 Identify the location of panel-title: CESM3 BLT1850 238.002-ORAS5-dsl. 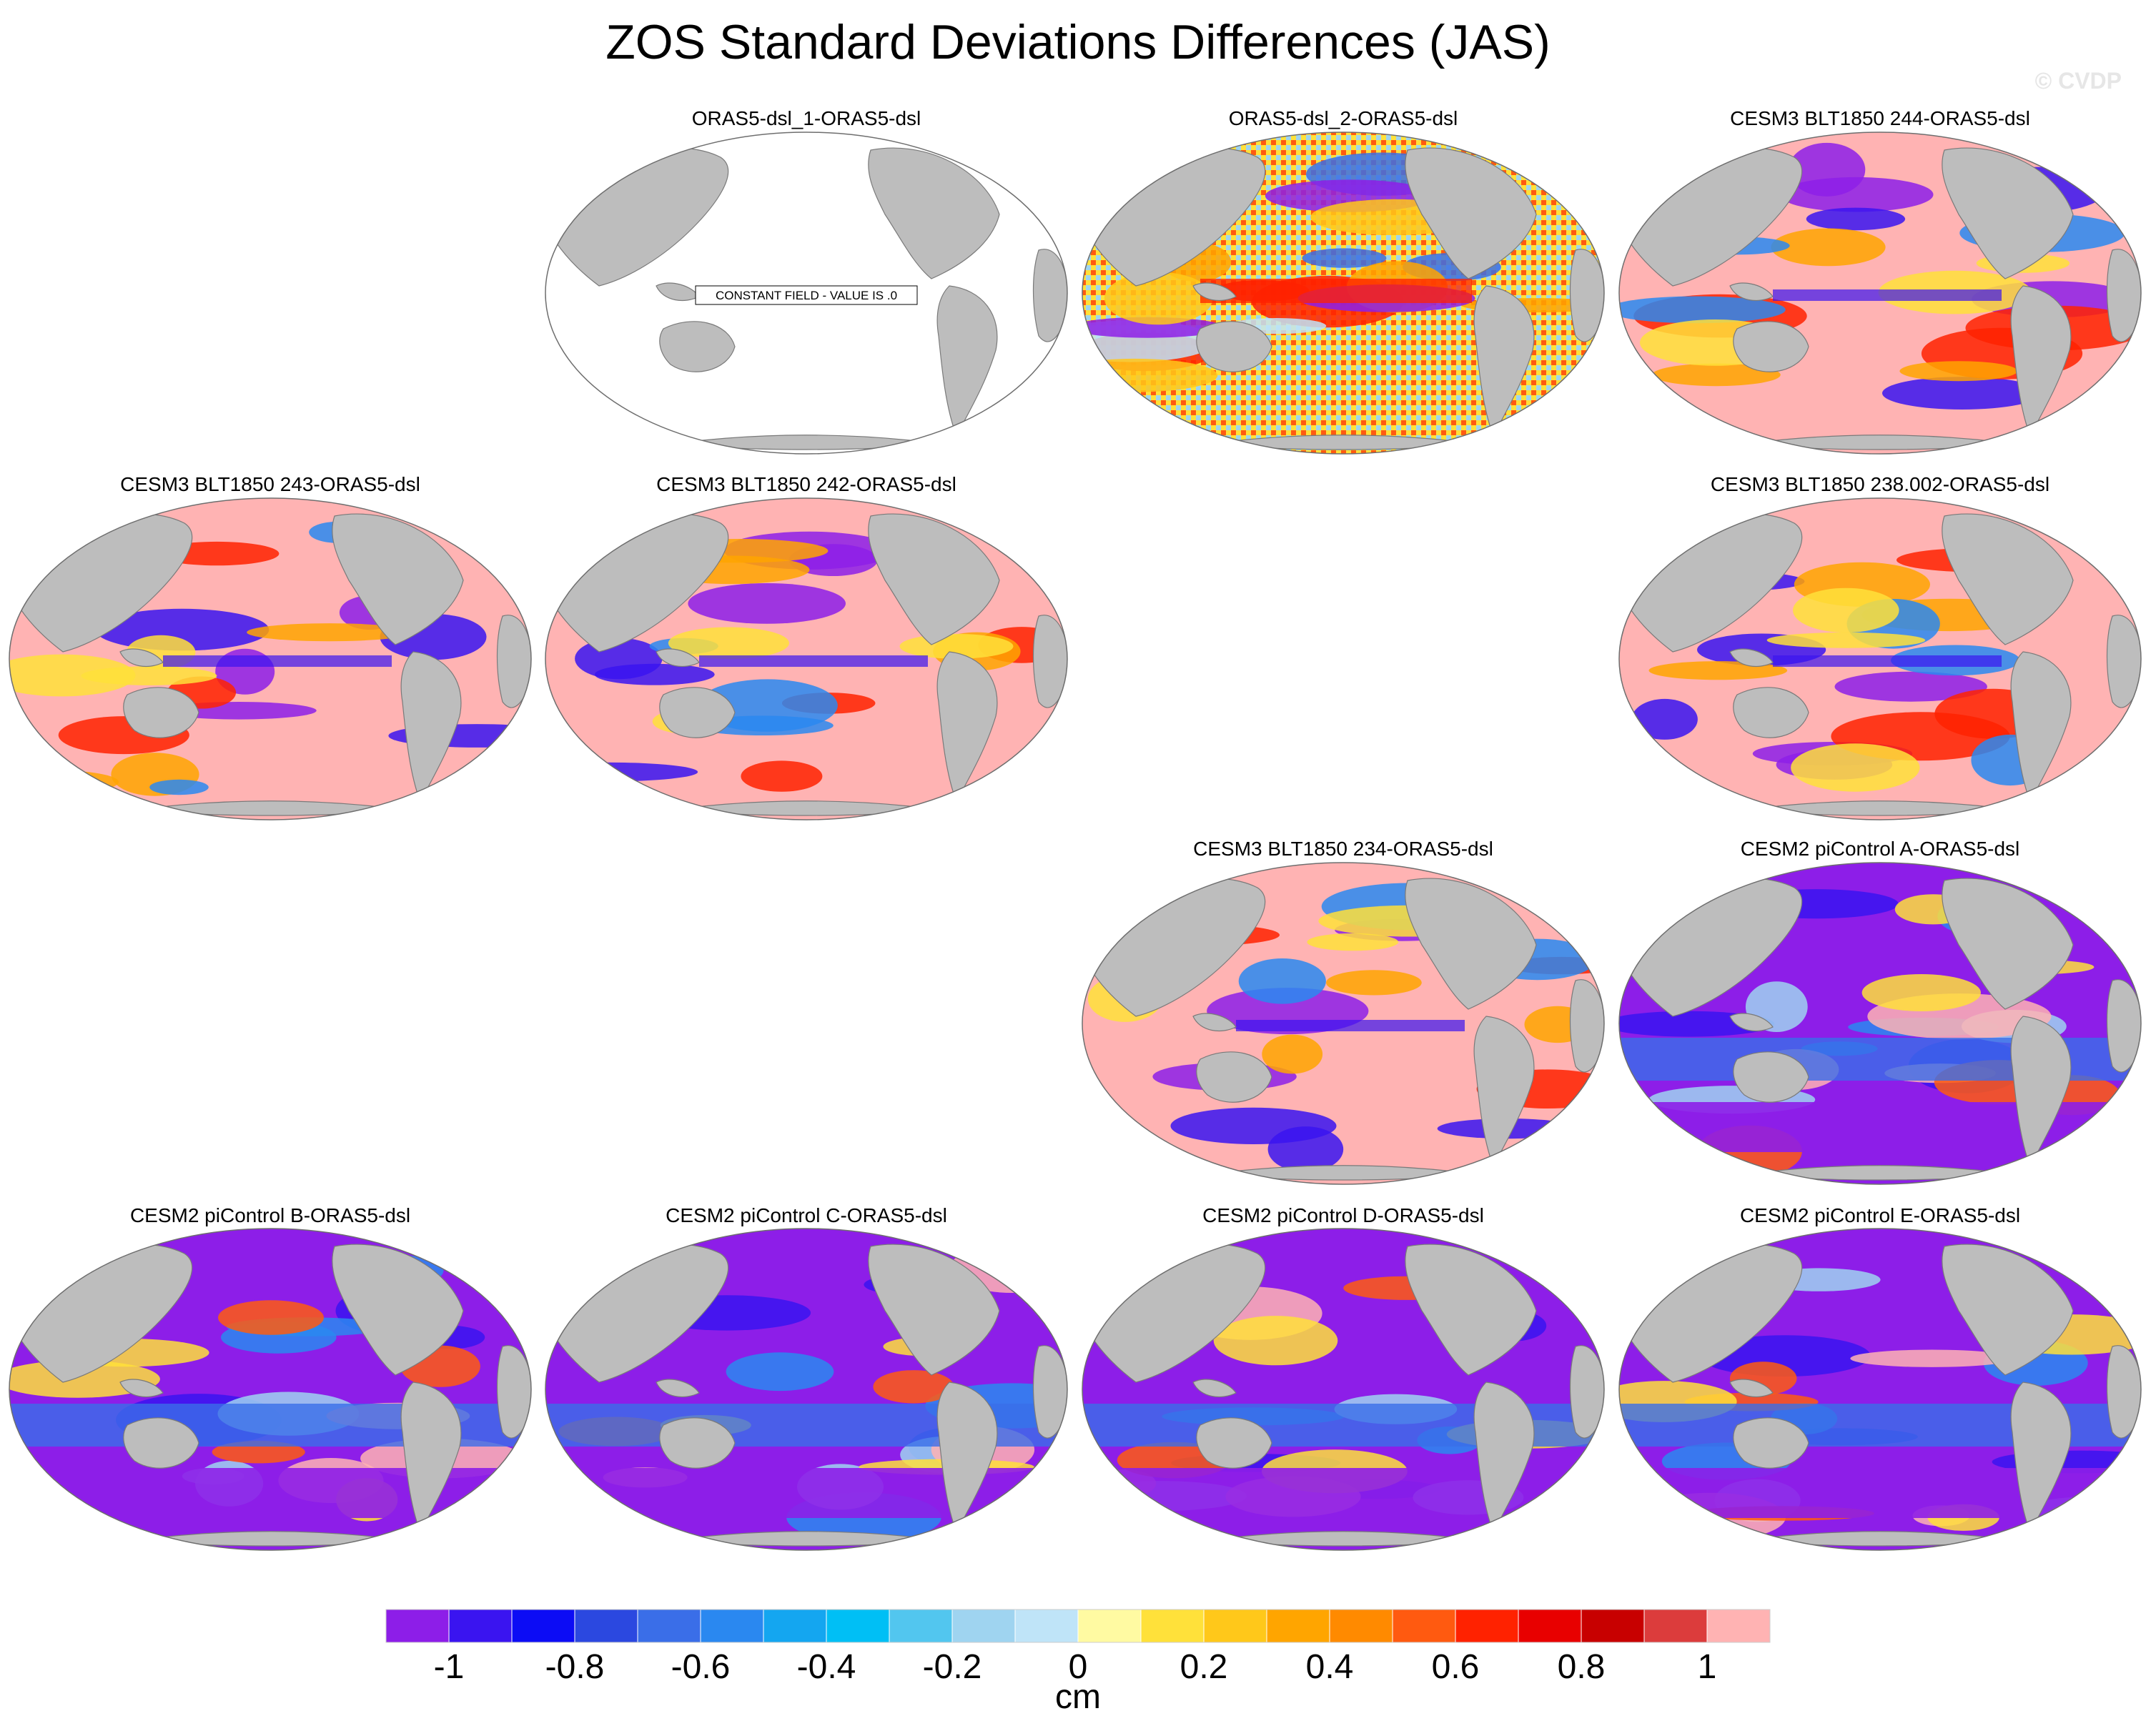
(1880, 484).